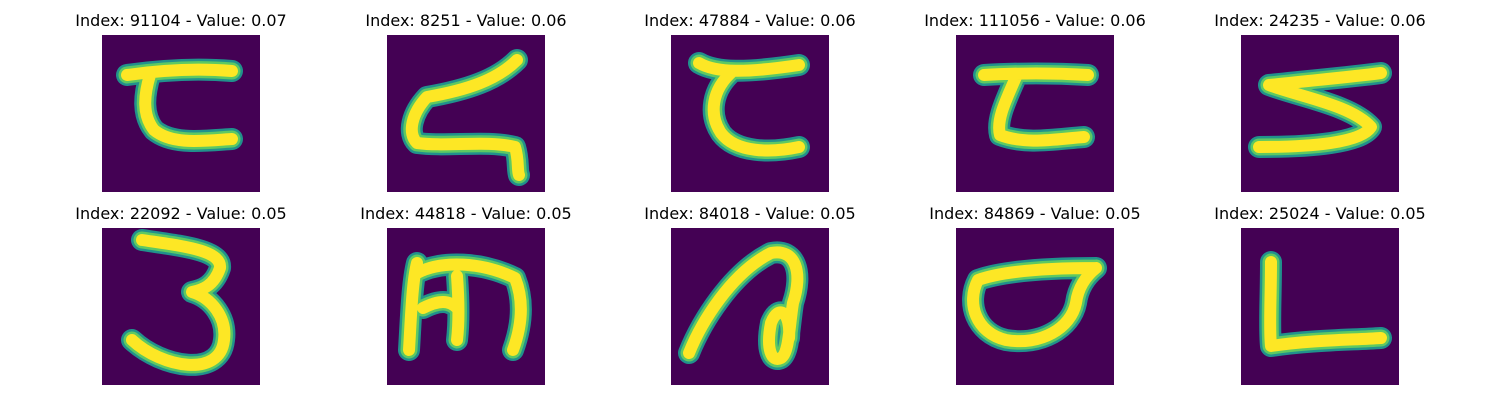 The height and width of the screenshot is (400, 1500). I want to click on panel-title: Index: 24235 - Value: 0.06, so click(1320, 20).